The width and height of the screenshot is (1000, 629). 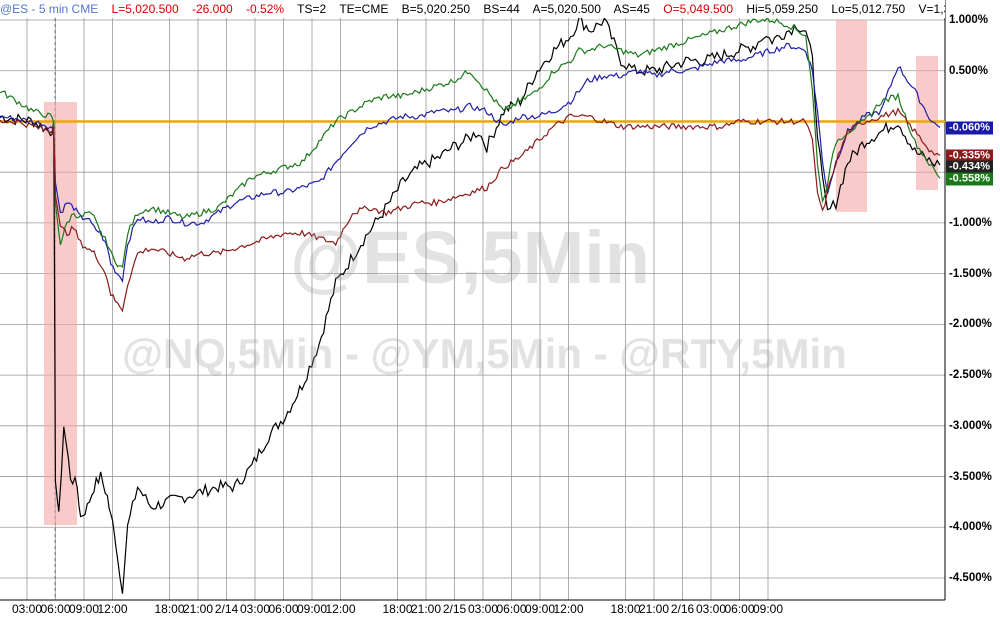 I want to click on y-tick-label: -3.500%, so click(x=970, y=476).